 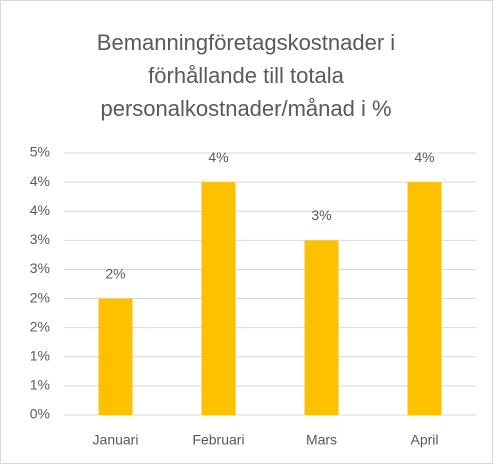 I want to click on data-label: 2%, so click(x=115, y=273).